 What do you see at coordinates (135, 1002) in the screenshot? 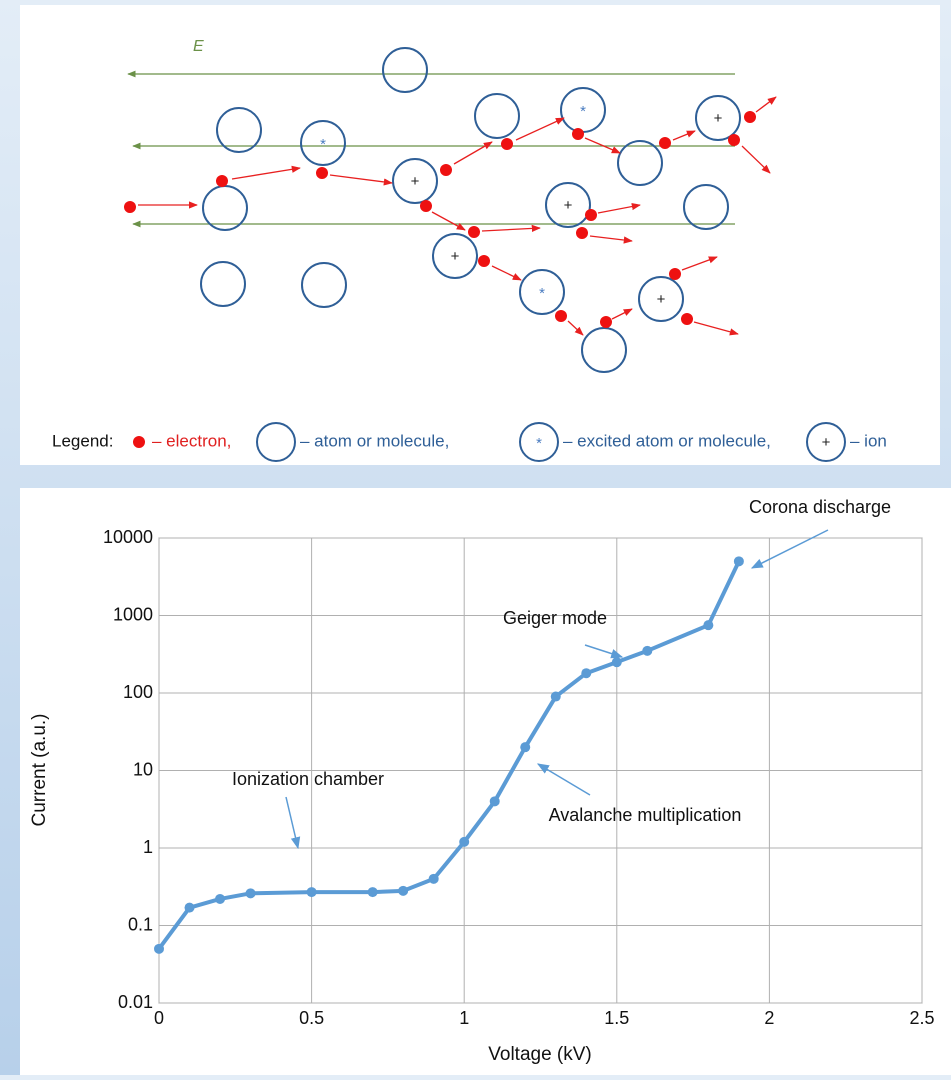
I see `y-tick-label: 0.01` at bounding box center [135, 1002].